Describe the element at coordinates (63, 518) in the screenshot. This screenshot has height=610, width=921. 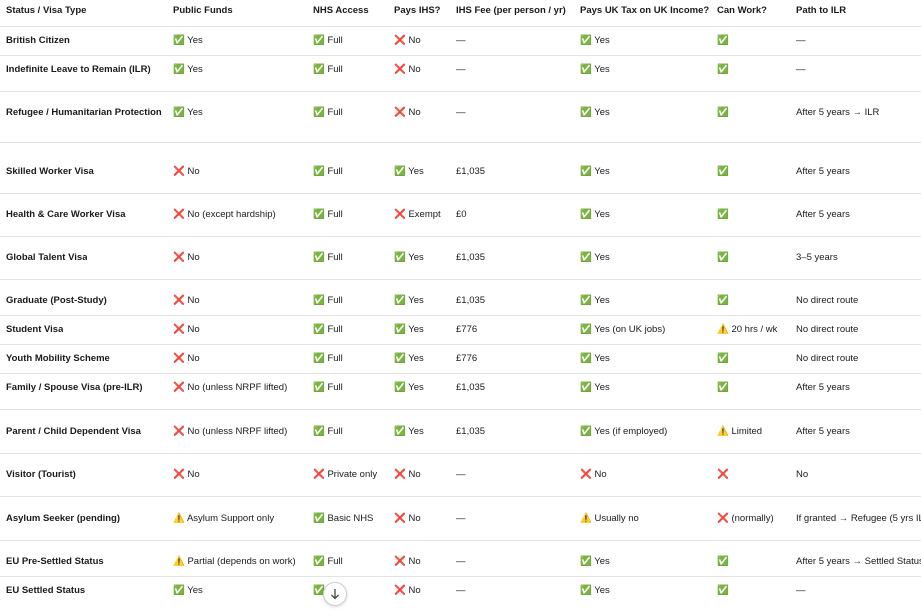
I see `table-cell: Asylum Seeker (pending)` at that location.